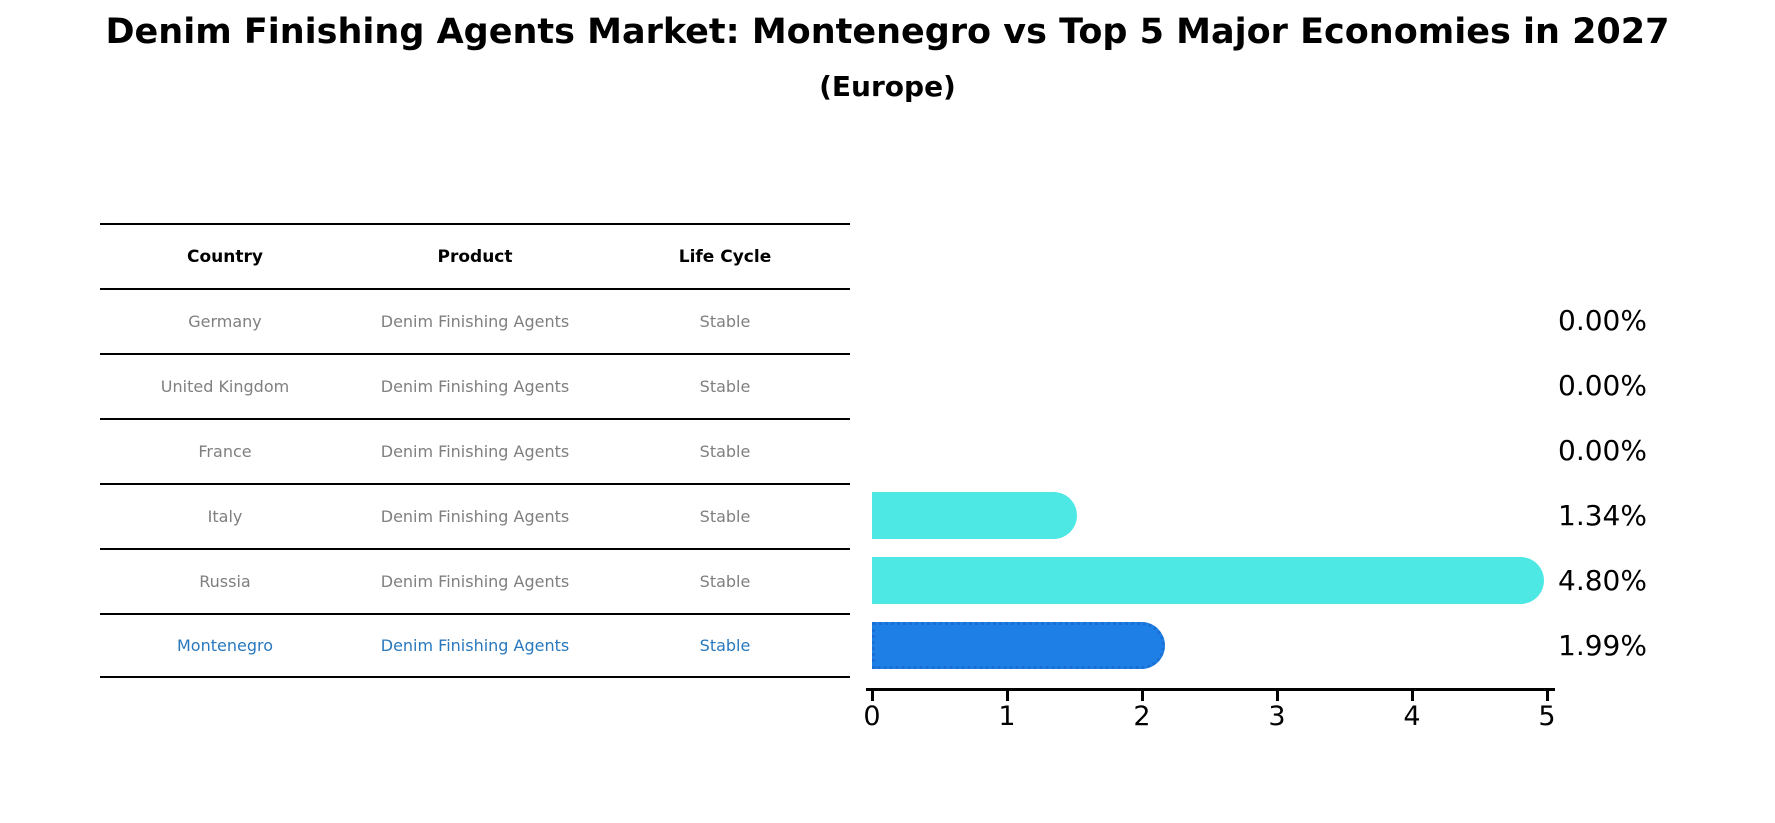  Describe the element at coordinates (1007, 716) in the screenshot. I see `x-tick-label-1: 1` at that location.